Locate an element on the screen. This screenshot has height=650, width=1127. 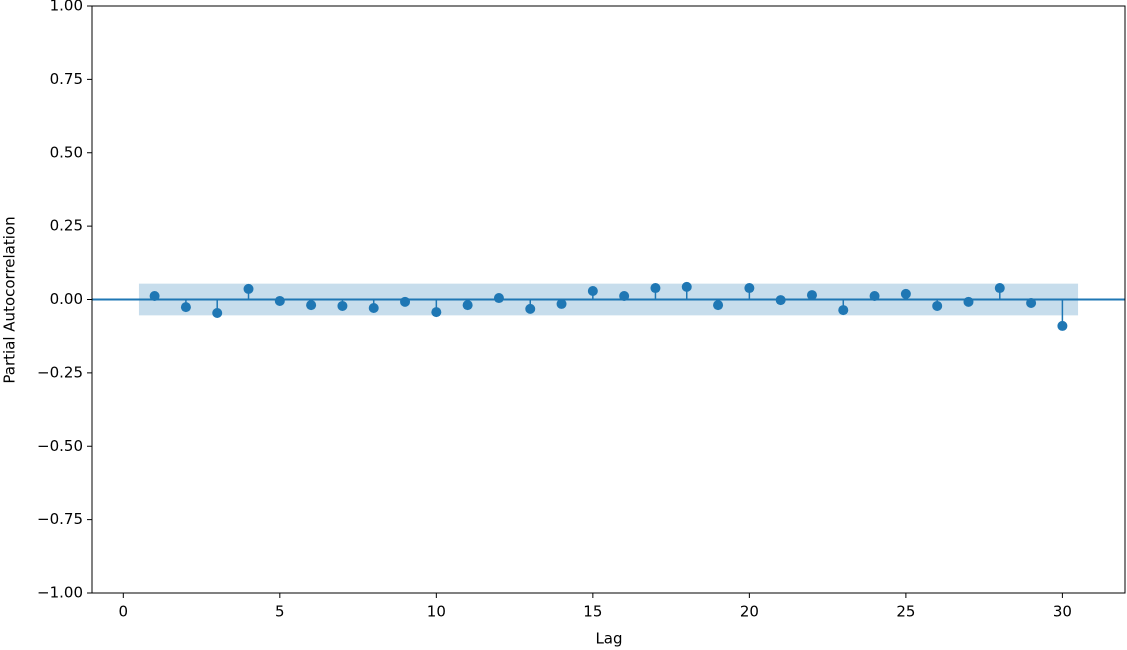
y-tick-label: −0.75 is located at coordinates (60, 519).